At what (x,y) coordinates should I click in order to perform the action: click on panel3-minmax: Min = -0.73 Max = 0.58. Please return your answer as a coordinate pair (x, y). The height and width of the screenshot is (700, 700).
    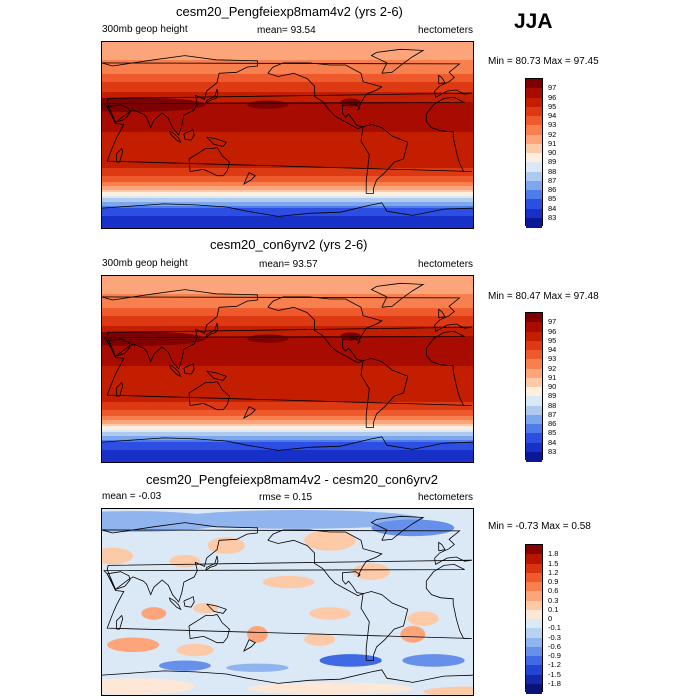
    Looking at the image, I should click on (539, 526).